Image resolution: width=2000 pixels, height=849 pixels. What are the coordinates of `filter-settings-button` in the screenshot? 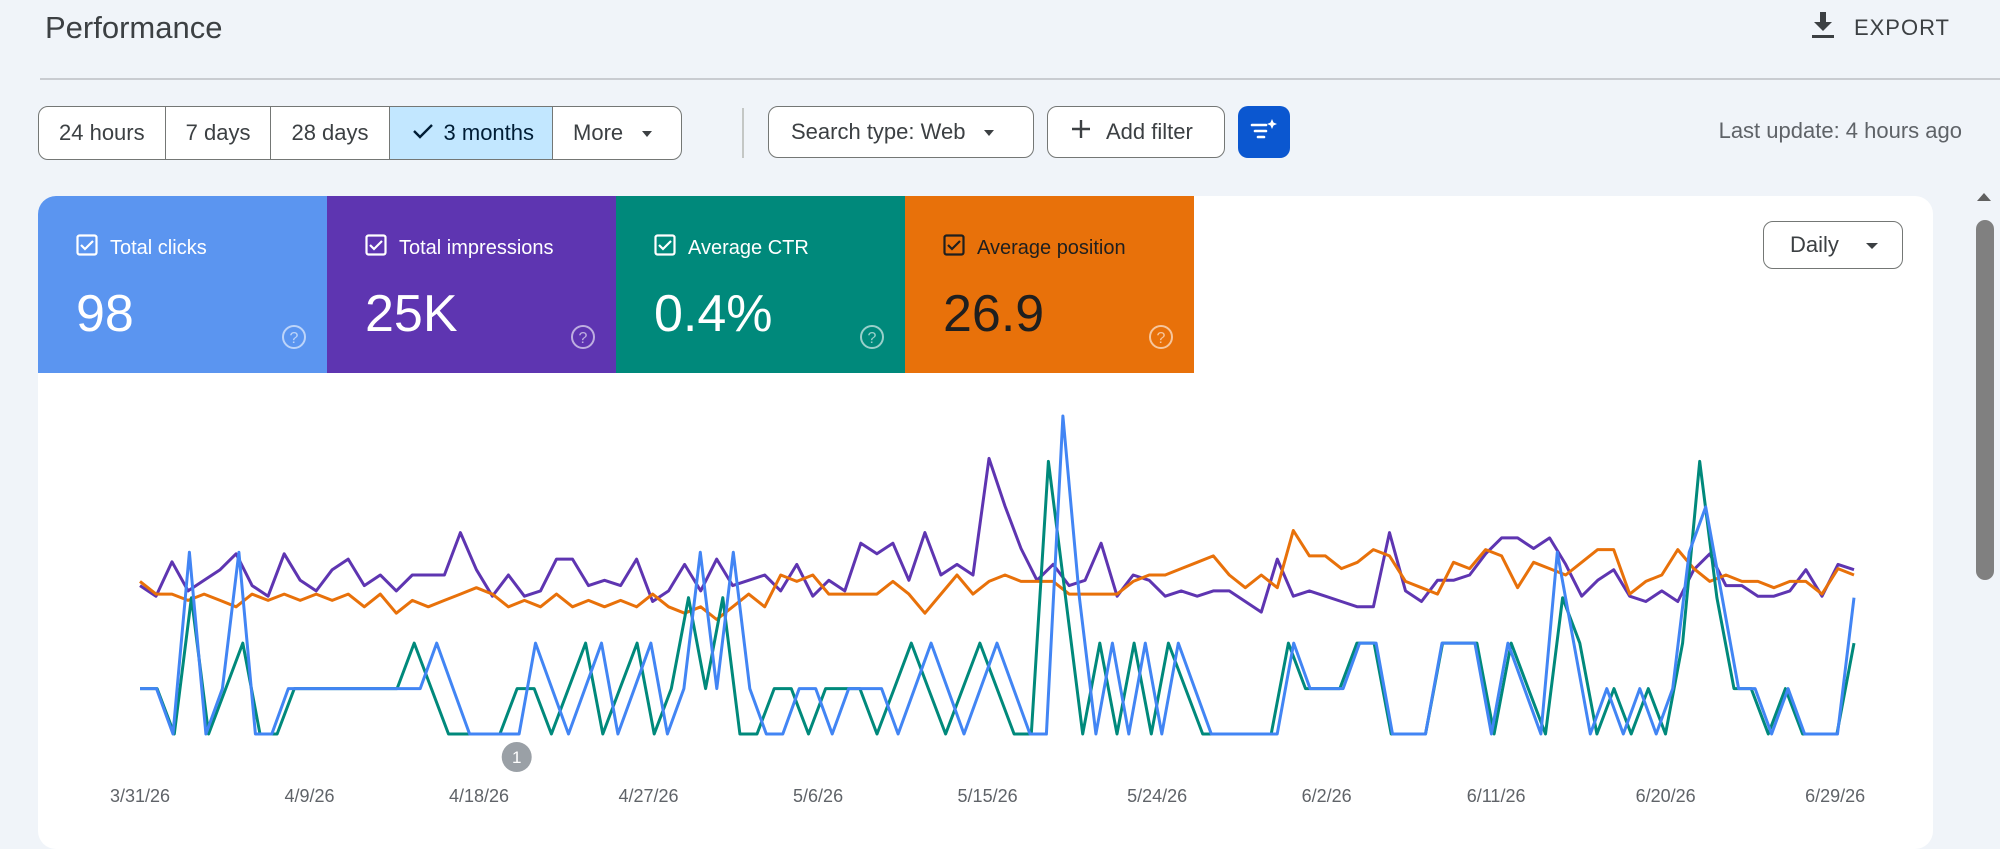 It's located at (1264, 132).